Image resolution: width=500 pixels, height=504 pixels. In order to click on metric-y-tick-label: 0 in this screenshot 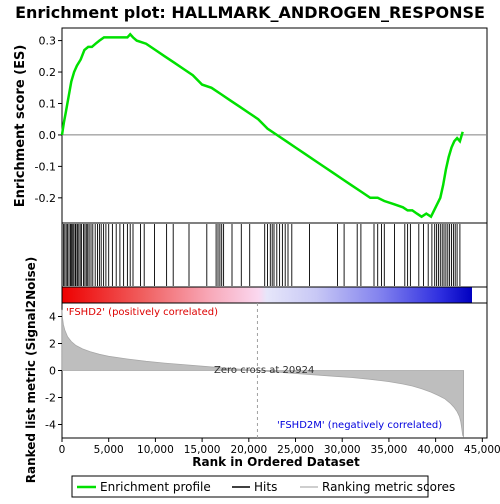, I will do `click(52, 371)`.